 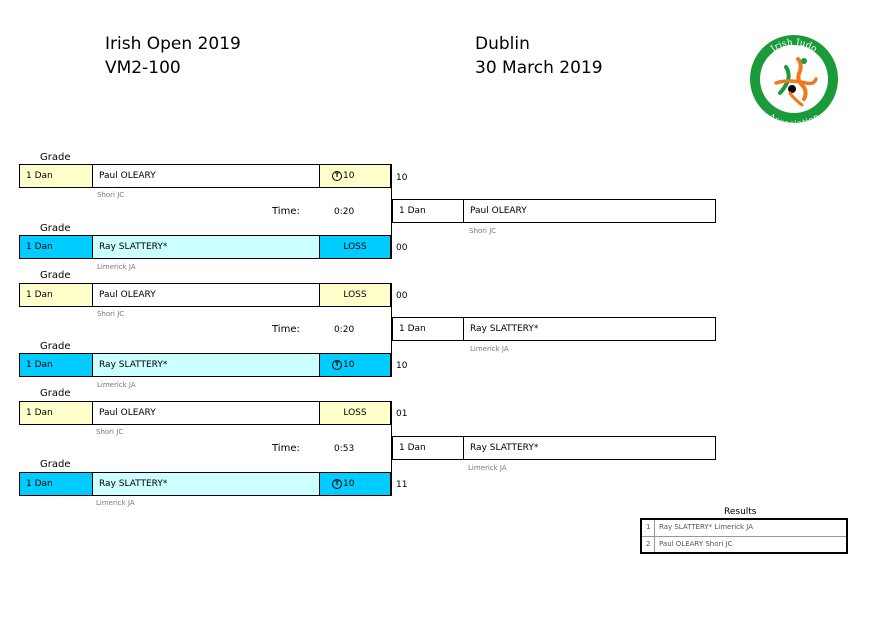 What do you see at coordinates (740, 512) in the screenshot?
I see `results-heading: Results` at bounding box center [740, 512].